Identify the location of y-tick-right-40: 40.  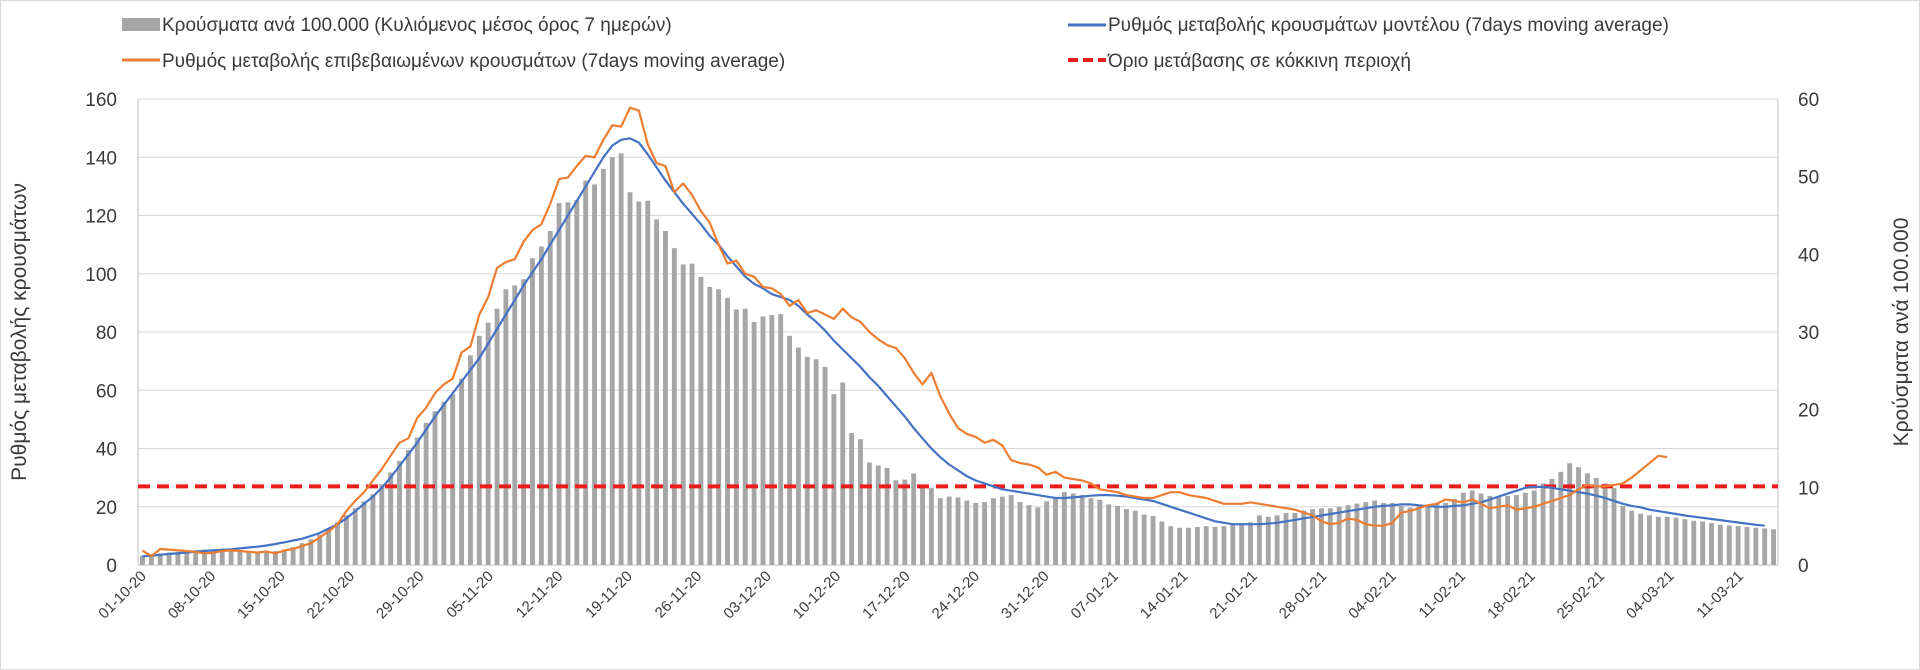
(1808, 255).